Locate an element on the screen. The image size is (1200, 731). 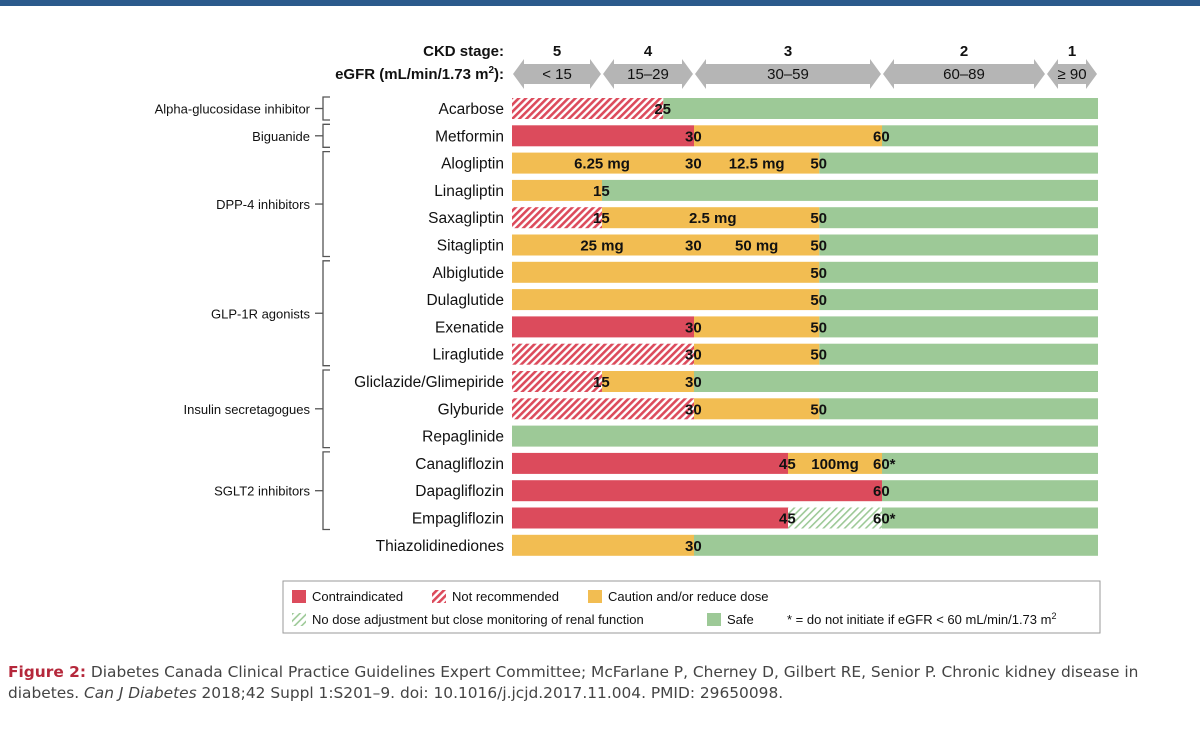
stage-number-1: 1 is located at coordinates (1072, 51).